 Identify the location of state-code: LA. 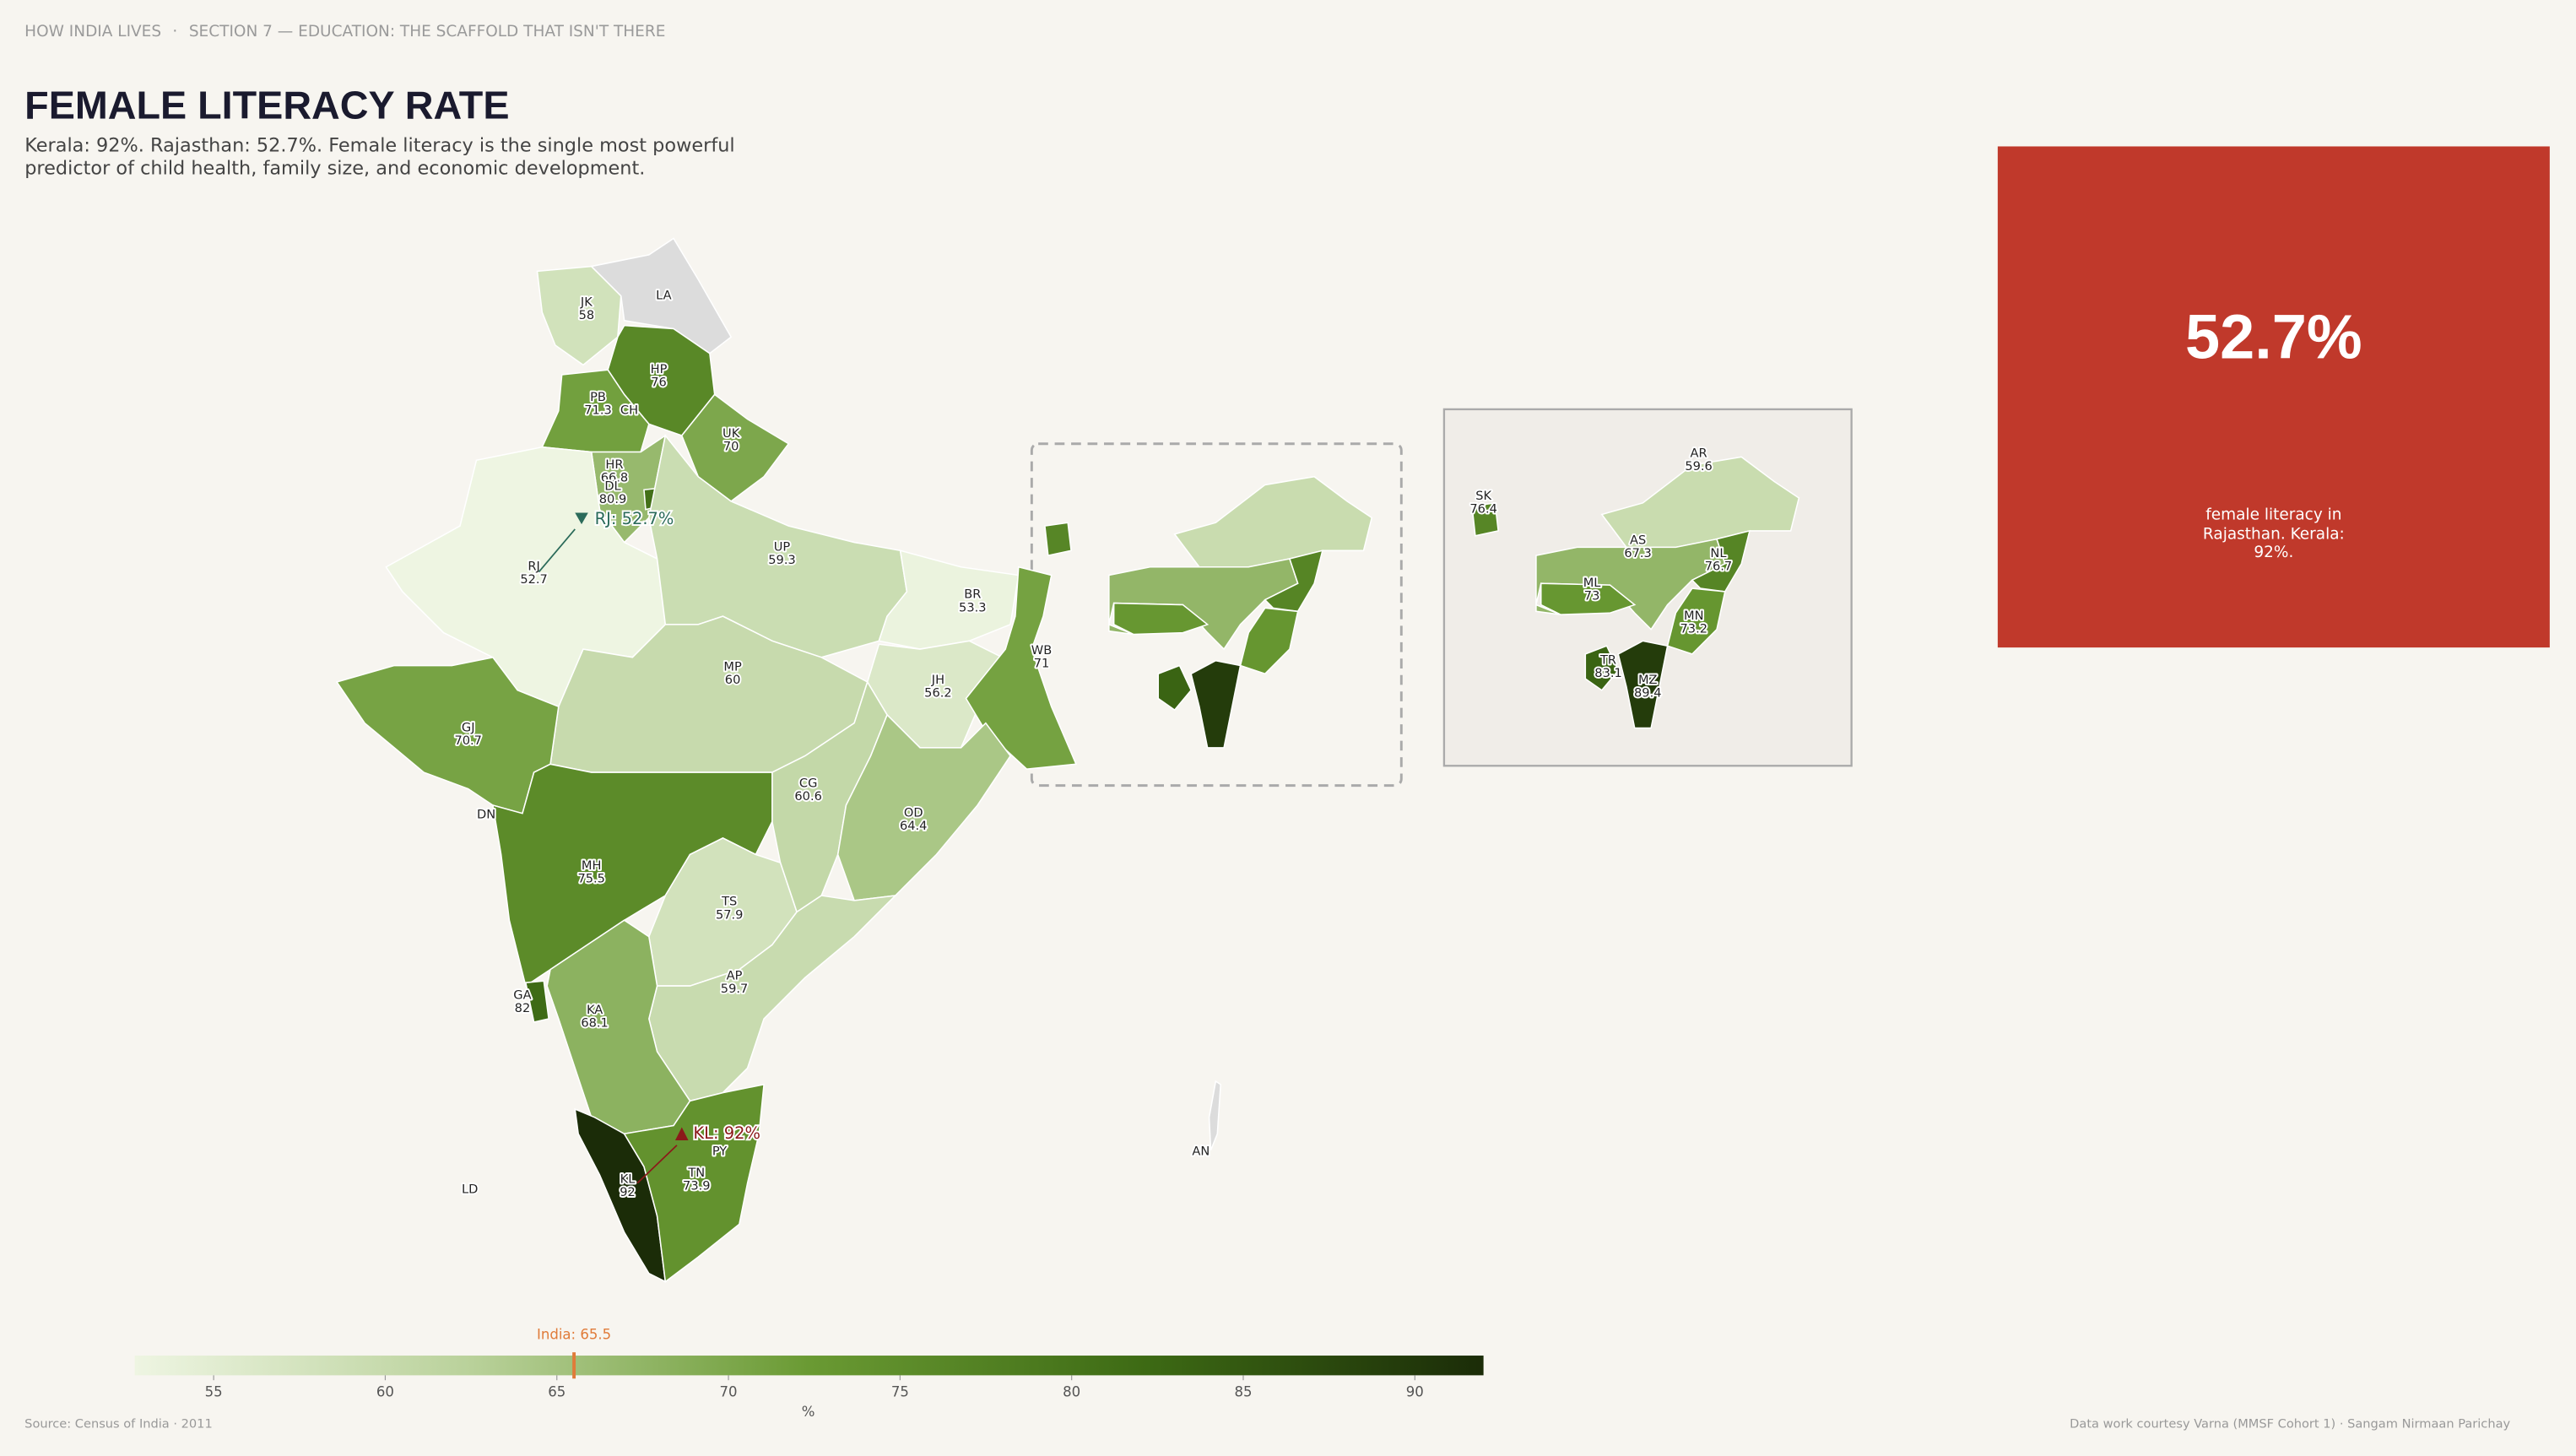
(663, 295).